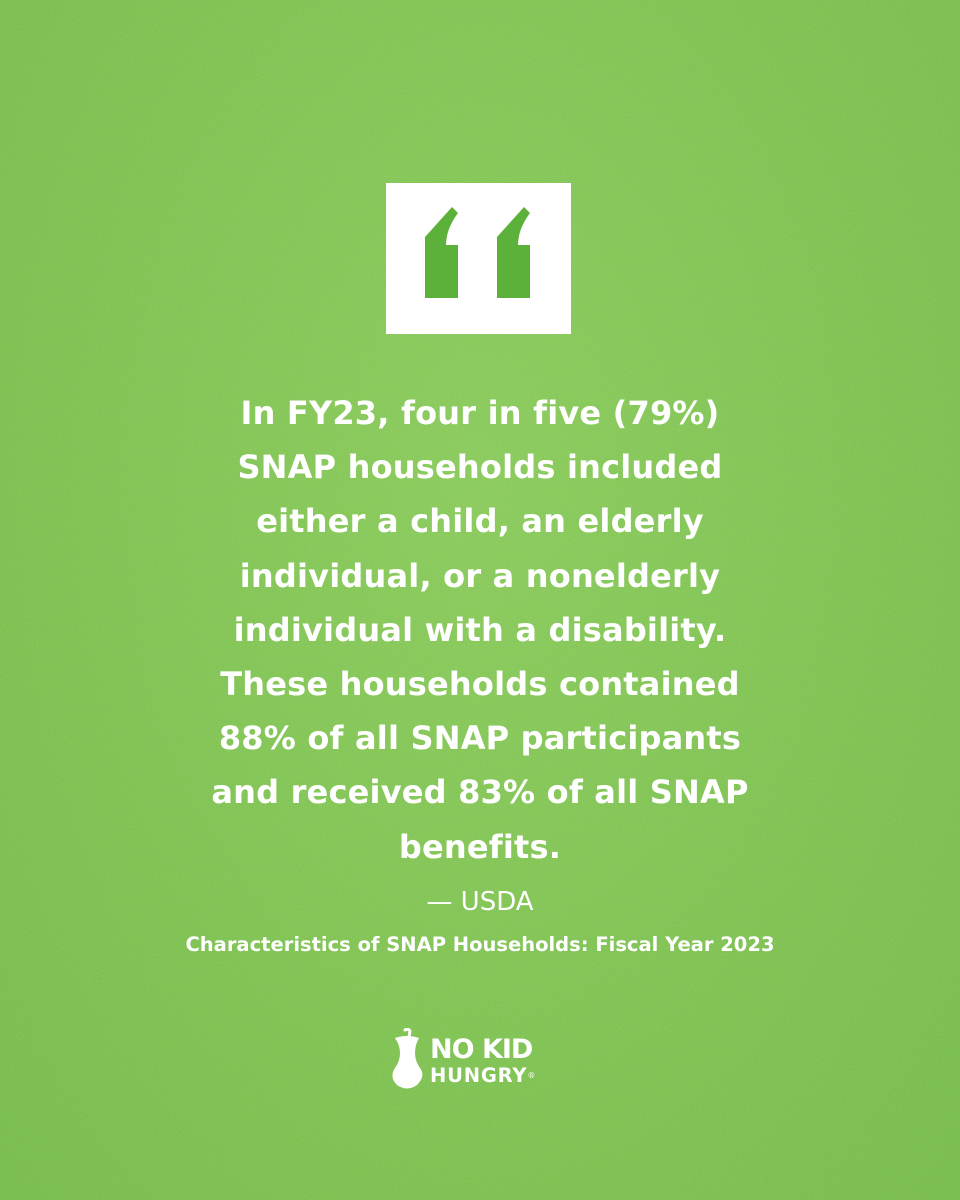  Describe the element at coordinates (480, 575) in the screenshot. I see `quote-line: individual, or a nonelderly` at that location.